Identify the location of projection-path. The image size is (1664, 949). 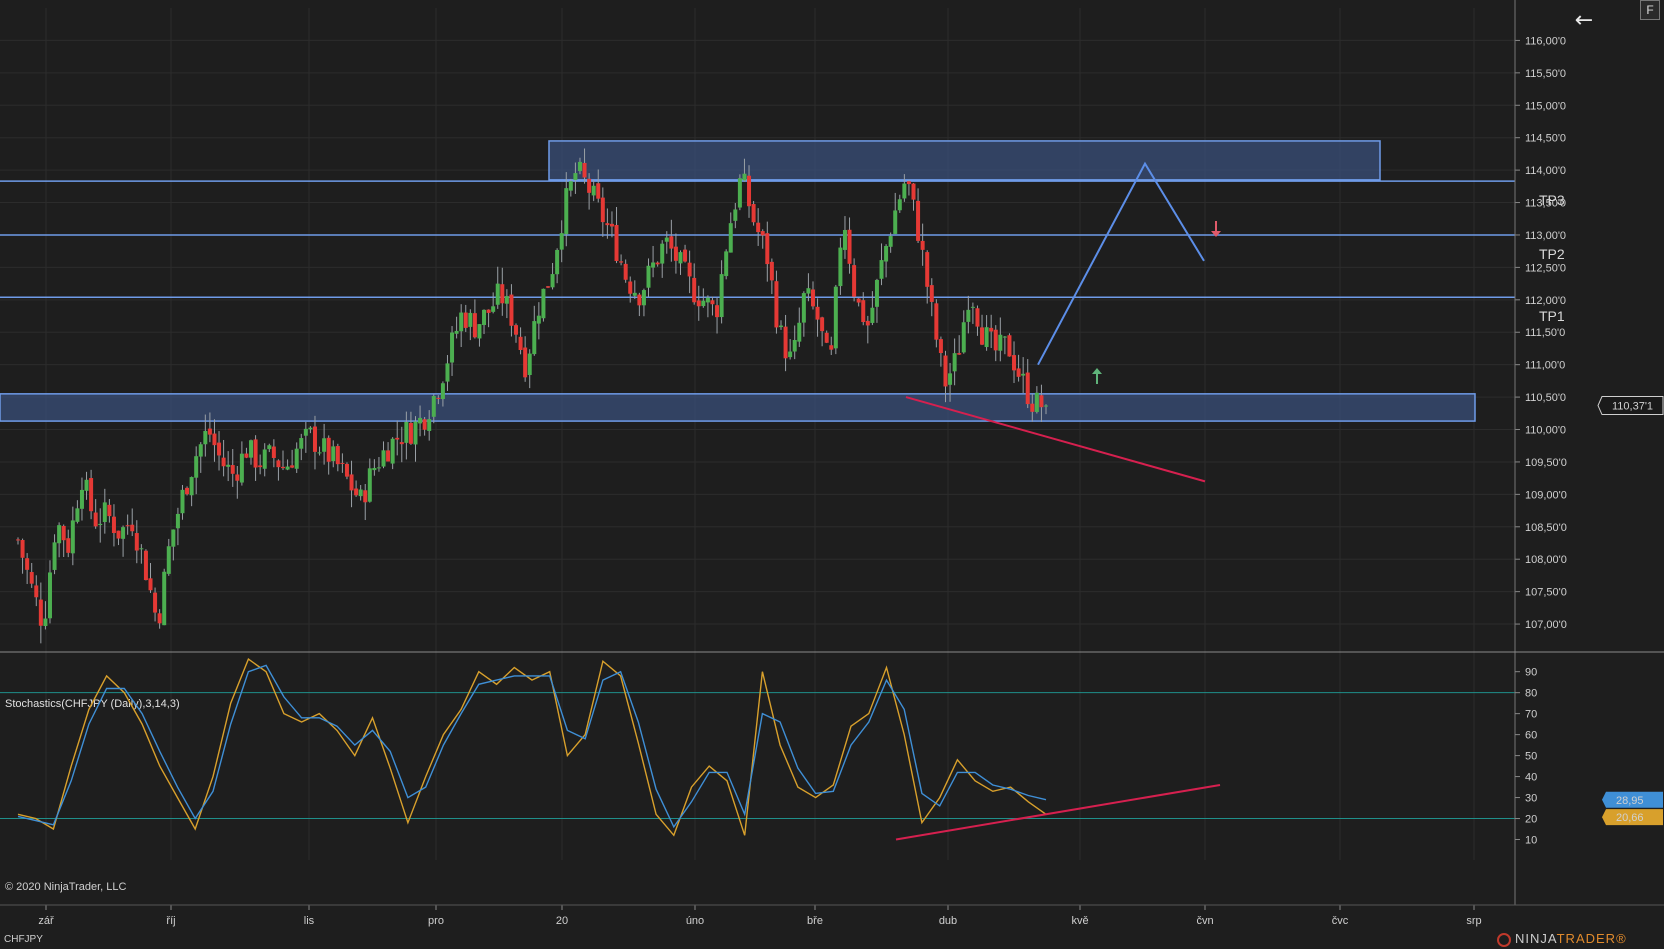
(1121, 263).